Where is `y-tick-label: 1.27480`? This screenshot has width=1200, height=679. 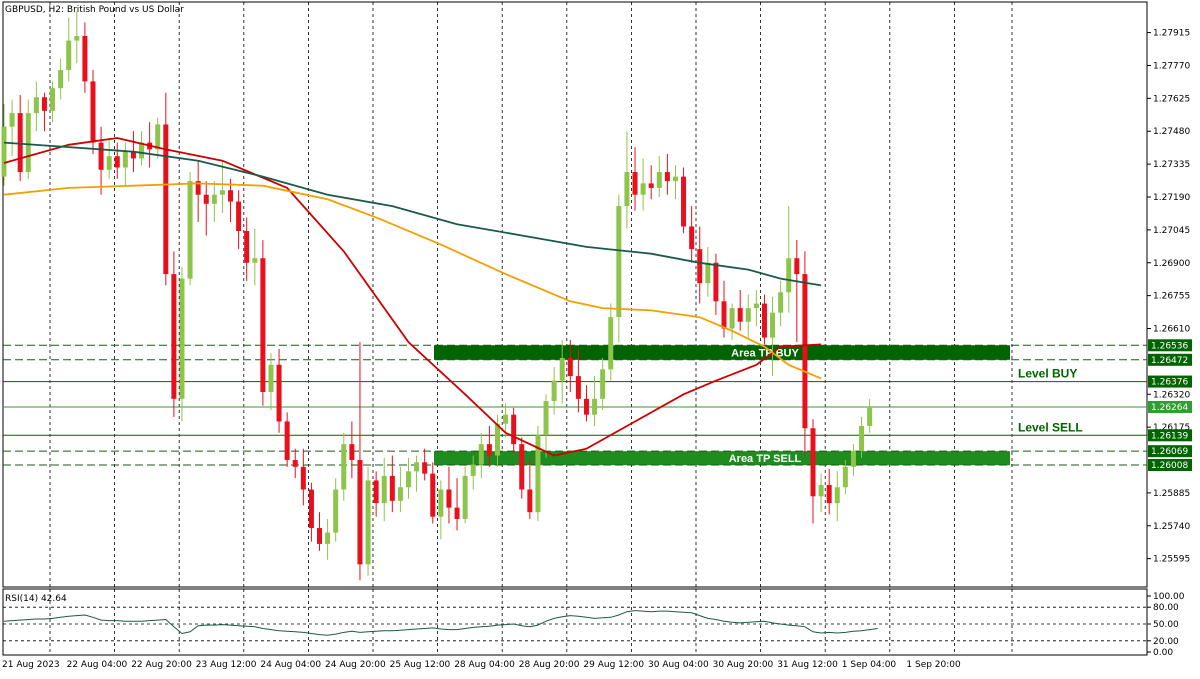 y-tick-label: 1.27480 is located at coordinates (1171, 132).